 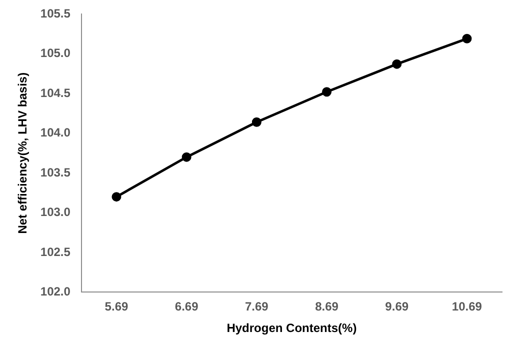 I want to click on x-tick-label: 8.69, so click(x=327, y=307).